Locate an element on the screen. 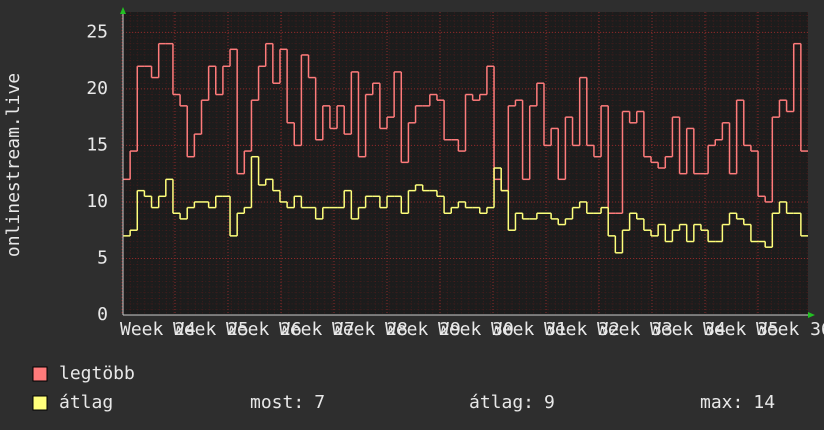  x-tick-label: Week 36 is located at coordinates (790, 329).